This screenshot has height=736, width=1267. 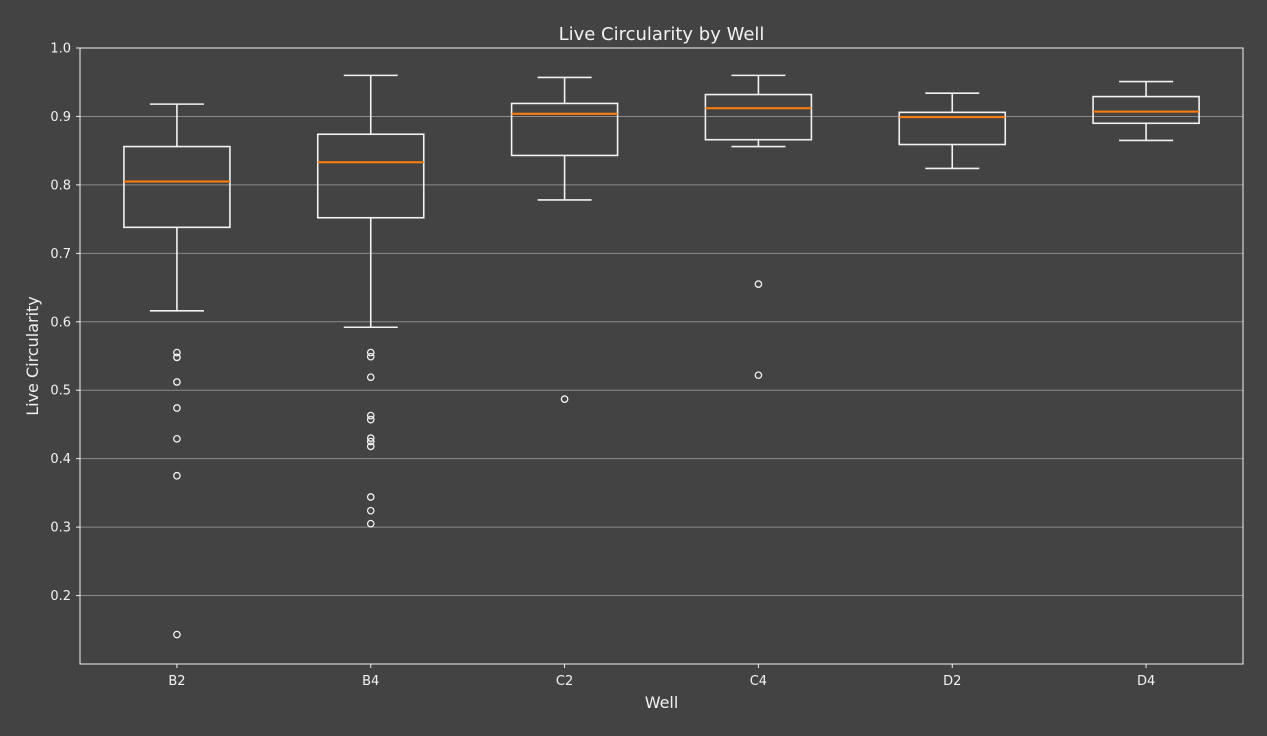 I want to click on x-tick-label: C4, so click(x=758, y=681).